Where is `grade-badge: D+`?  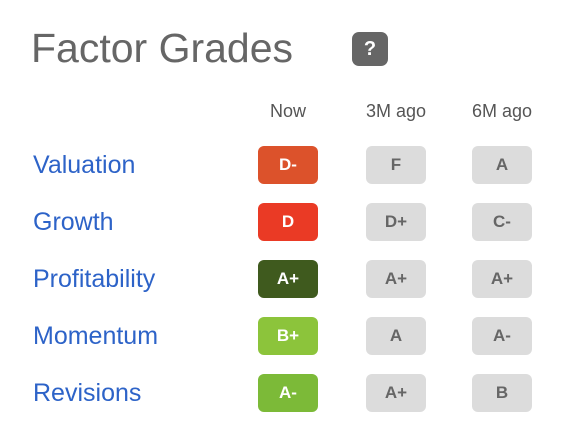 grade-badge: D+ is located at coordinates (396, 222).